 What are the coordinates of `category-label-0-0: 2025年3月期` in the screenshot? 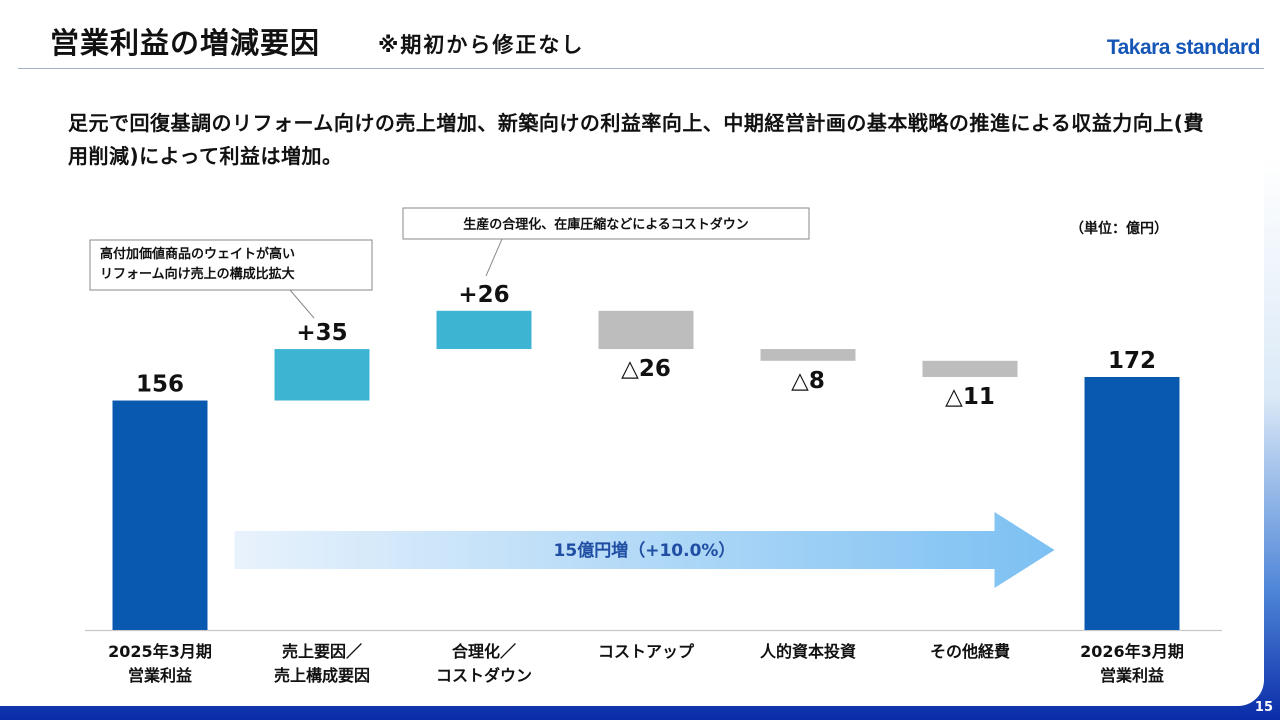 It's located at (160, 651).